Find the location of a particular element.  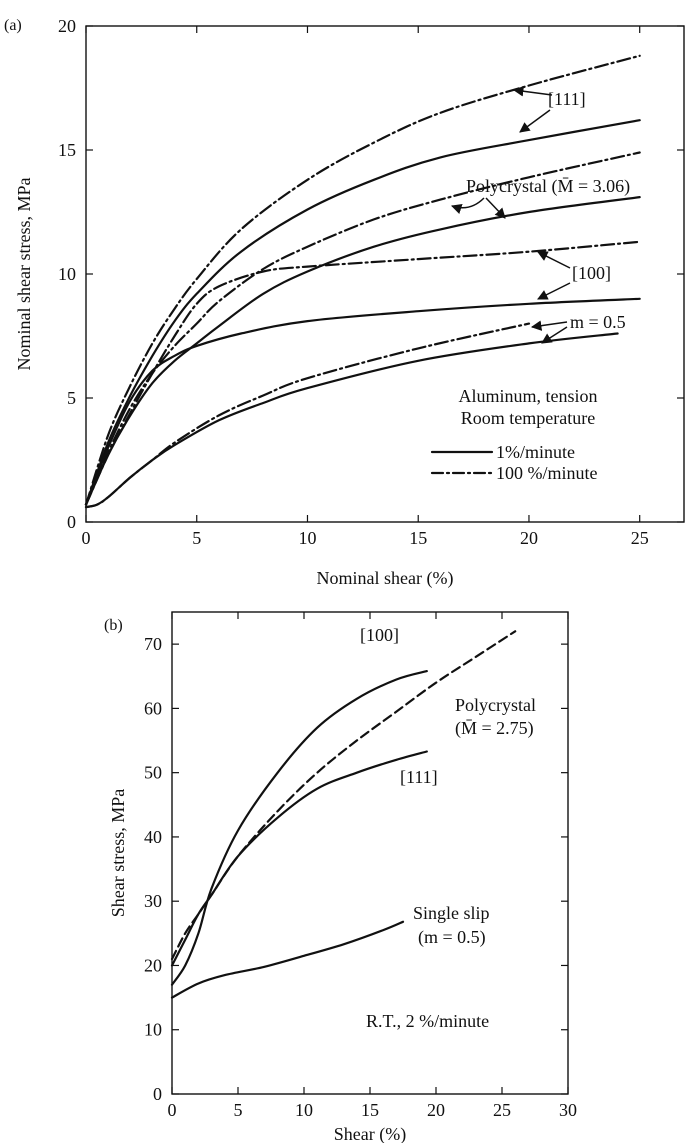

arrow-a-100-dashed is located at coordinates (554, 260).